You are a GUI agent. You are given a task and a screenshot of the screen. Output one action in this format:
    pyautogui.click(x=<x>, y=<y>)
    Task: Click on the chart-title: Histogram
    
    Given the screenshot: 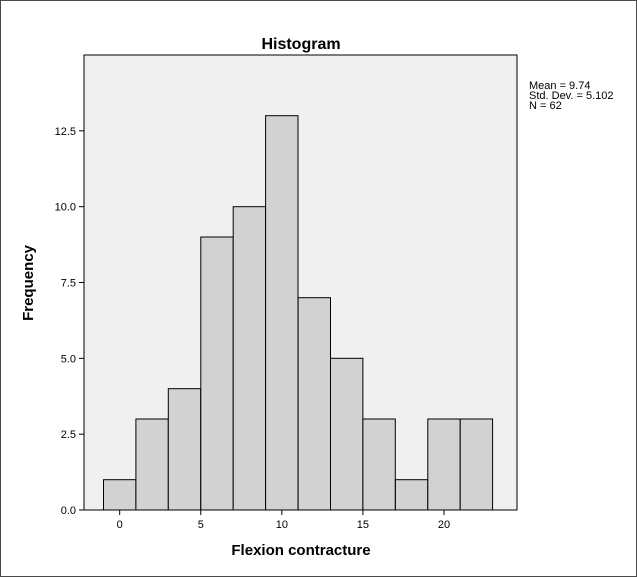 What is the action you would take?
    pyautogui.click(x=300, y=44)
    